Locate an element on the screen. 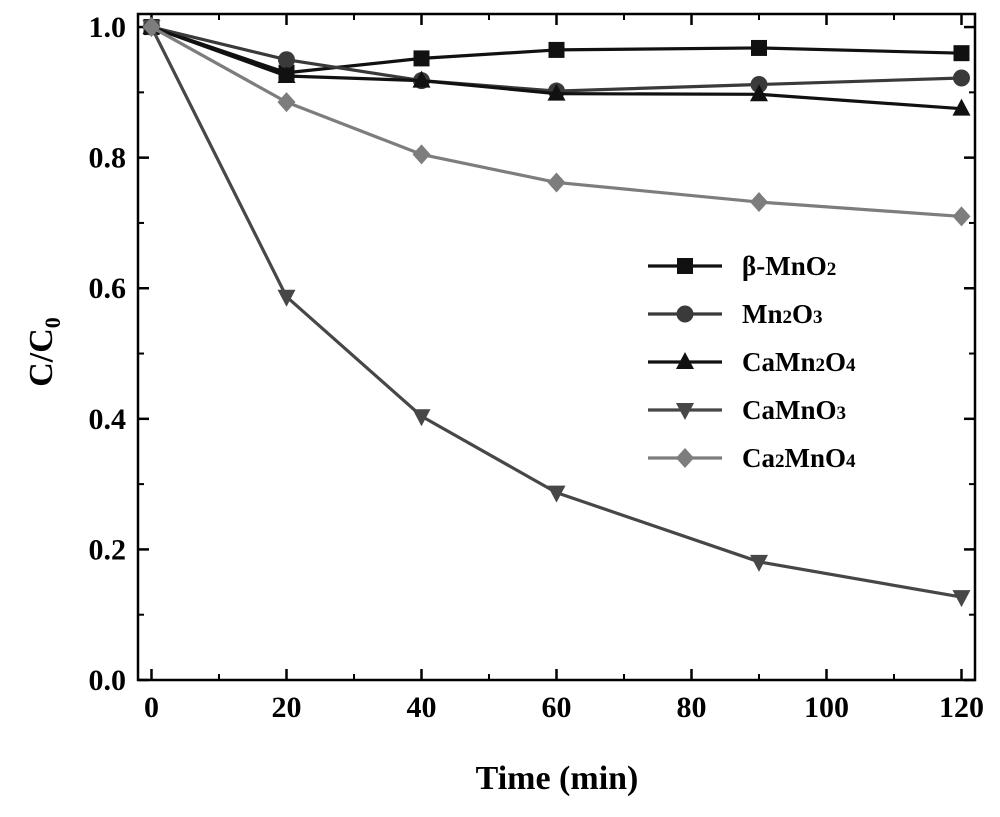  legend-label: Mn2O3 is located at coordinates (782, 314).